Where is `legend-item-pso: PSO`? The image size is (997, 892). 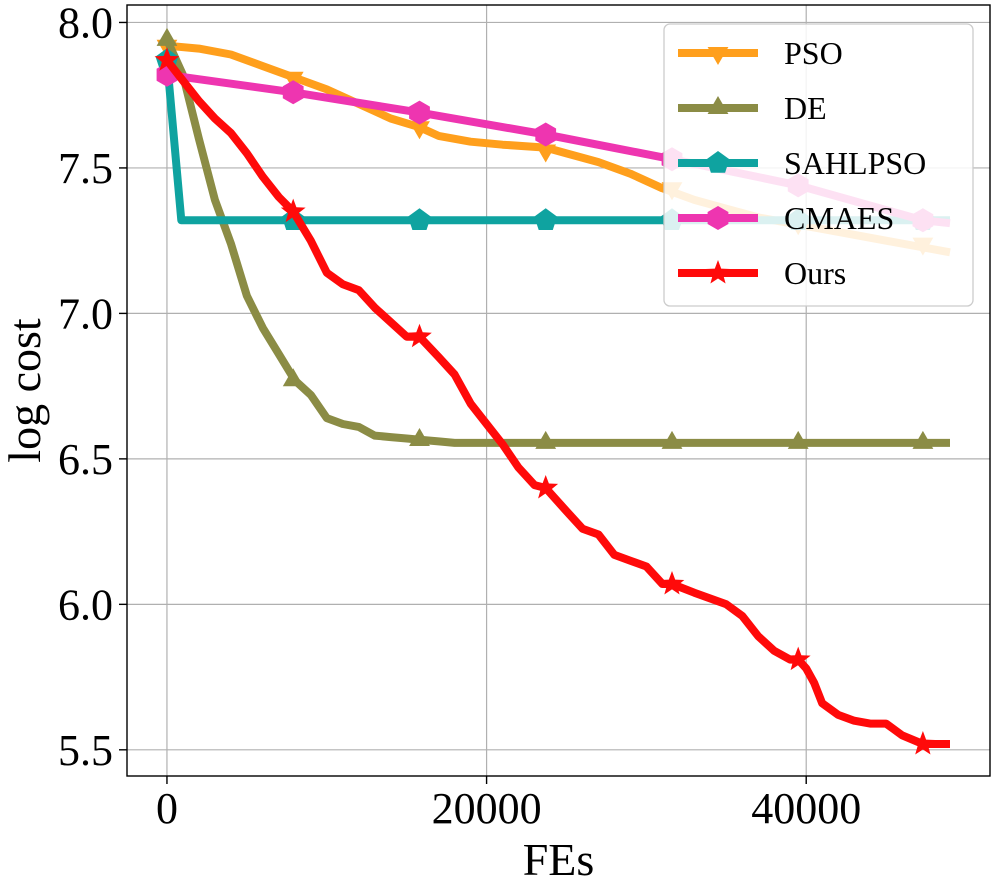
legend-item-pso: PSO is located at coordinates (760, 53).